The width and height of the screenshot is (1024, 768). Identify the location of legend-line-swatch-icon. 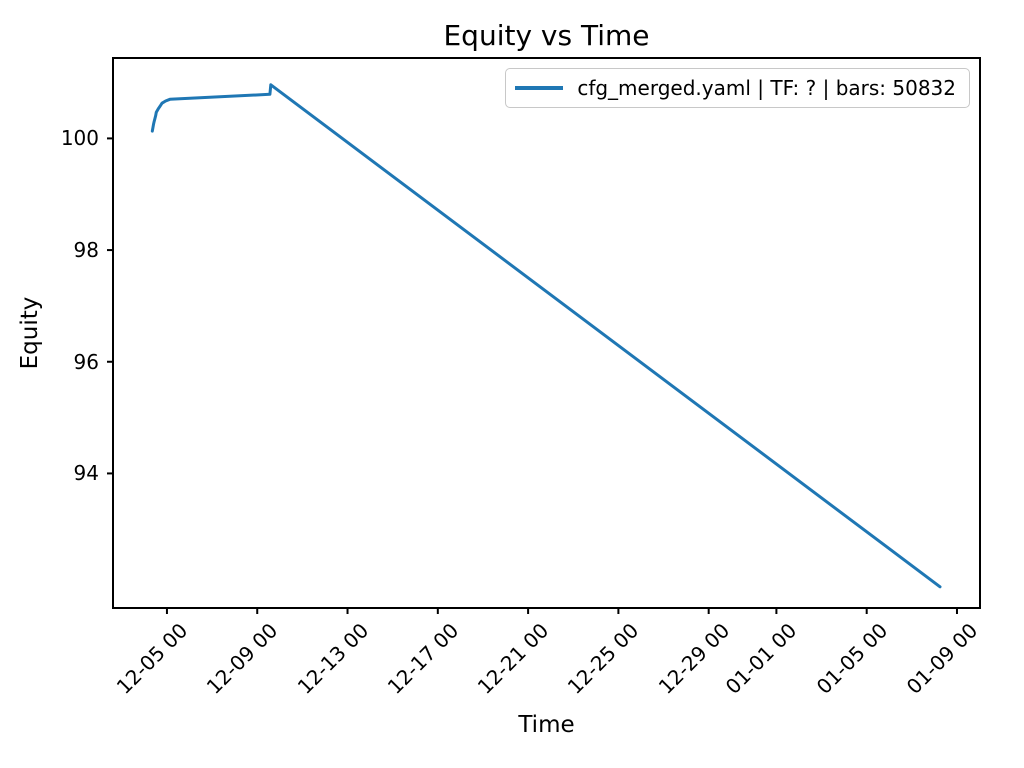
(539, 88).